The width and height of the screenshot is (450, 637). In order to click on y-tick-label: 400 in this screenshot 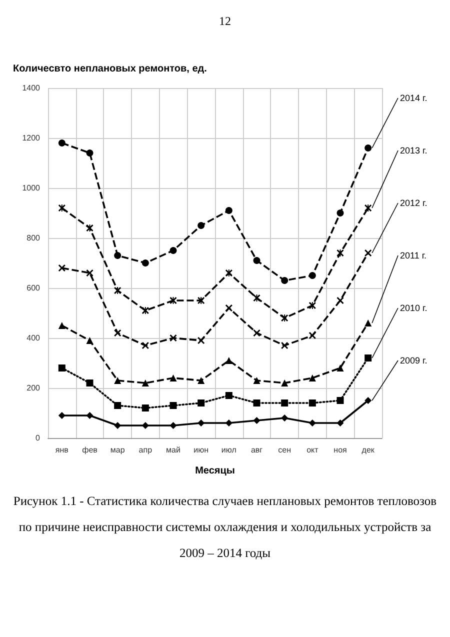, I will do `click(33, 338)`.